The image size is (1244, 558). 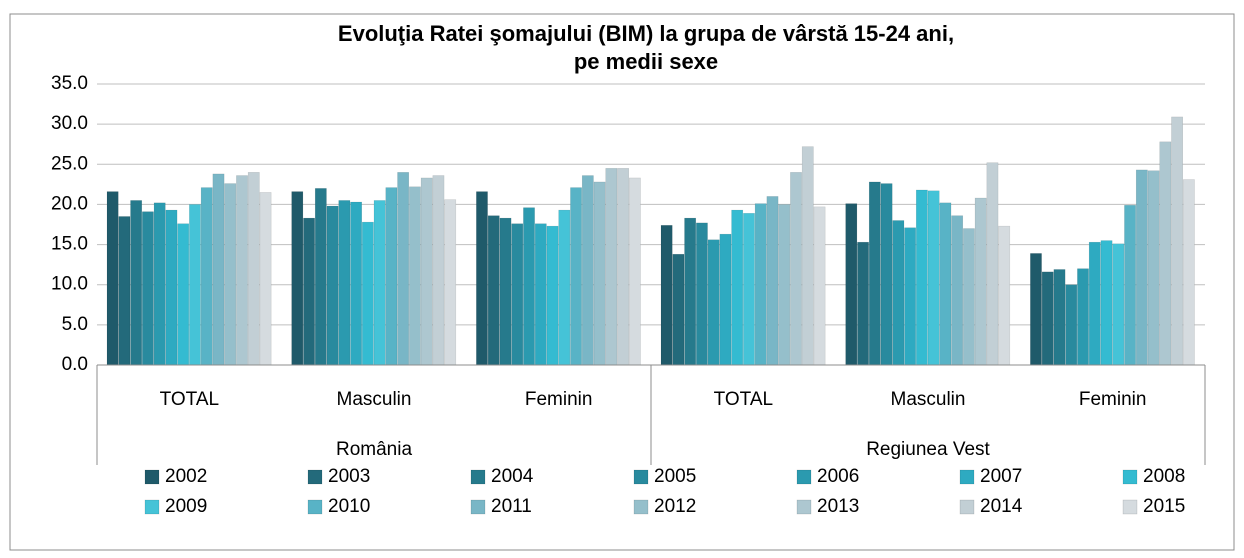 I want to click on legend-label: 2013, so click(x=838, y=506).